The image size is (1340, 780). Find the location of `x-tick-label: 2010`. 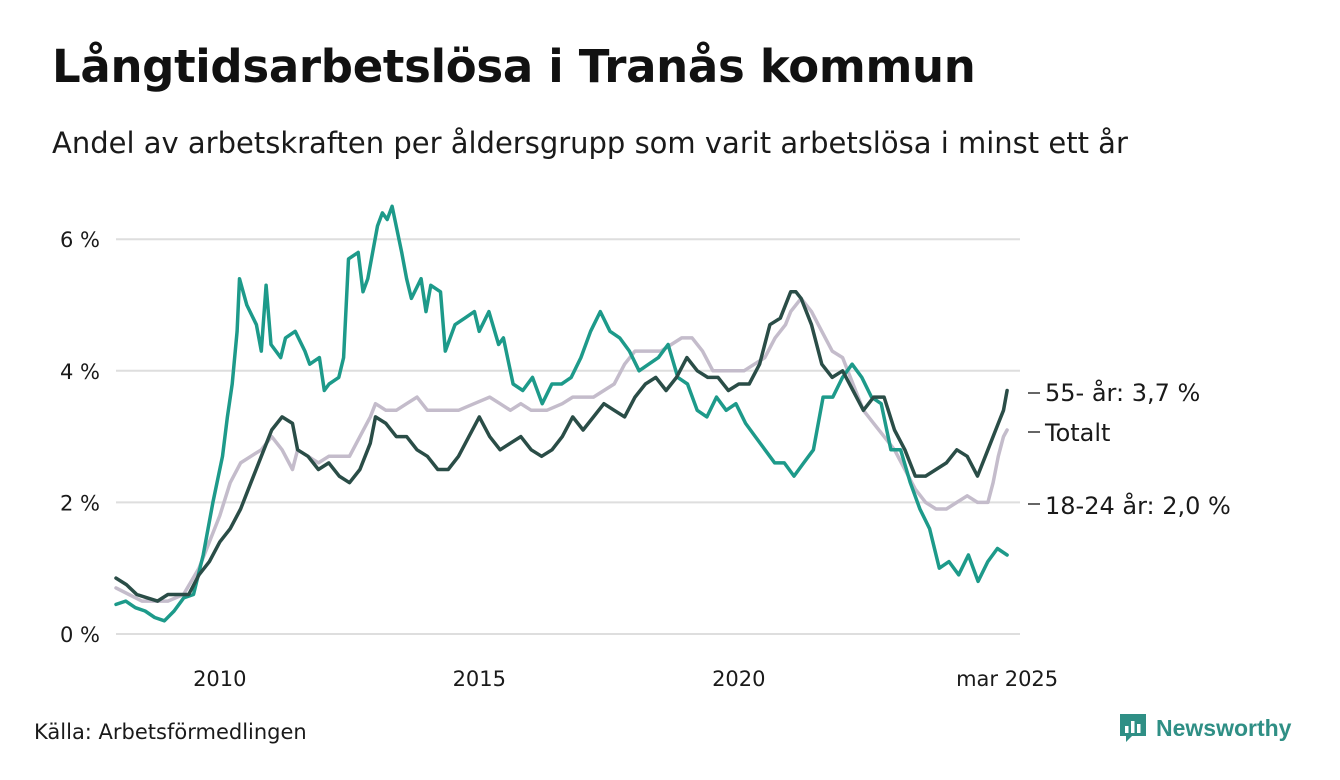

x-tick-label: 2010 is located at coordinates (219, 679).